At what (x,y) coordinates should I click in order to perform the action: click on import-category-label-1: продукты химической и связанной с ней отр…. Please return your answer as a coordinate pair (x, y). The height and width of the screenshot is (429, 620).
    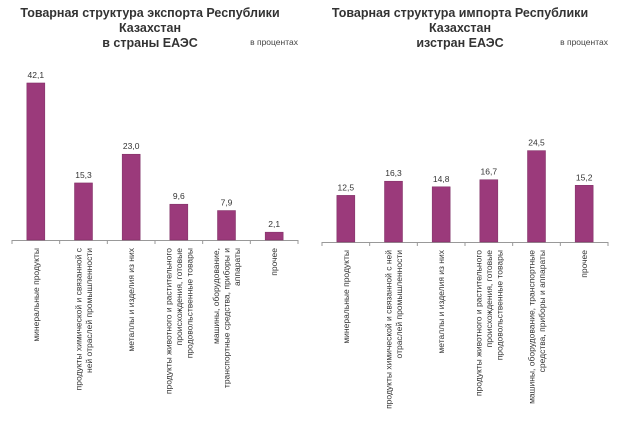
    Looking at the image, I should click on (393, 329).